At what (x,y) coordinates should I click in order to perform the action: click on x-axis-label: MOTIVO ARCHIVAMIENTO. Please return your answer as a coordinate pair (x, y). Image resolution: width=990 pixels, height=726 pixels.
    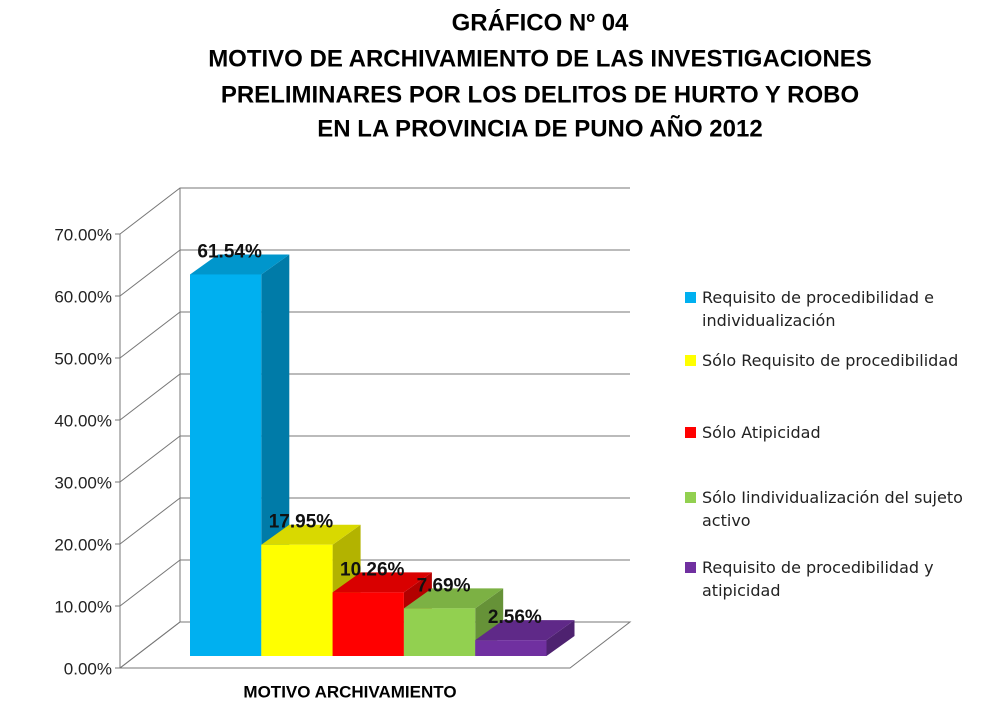
    Looking at the image, I should click on (349, 691).